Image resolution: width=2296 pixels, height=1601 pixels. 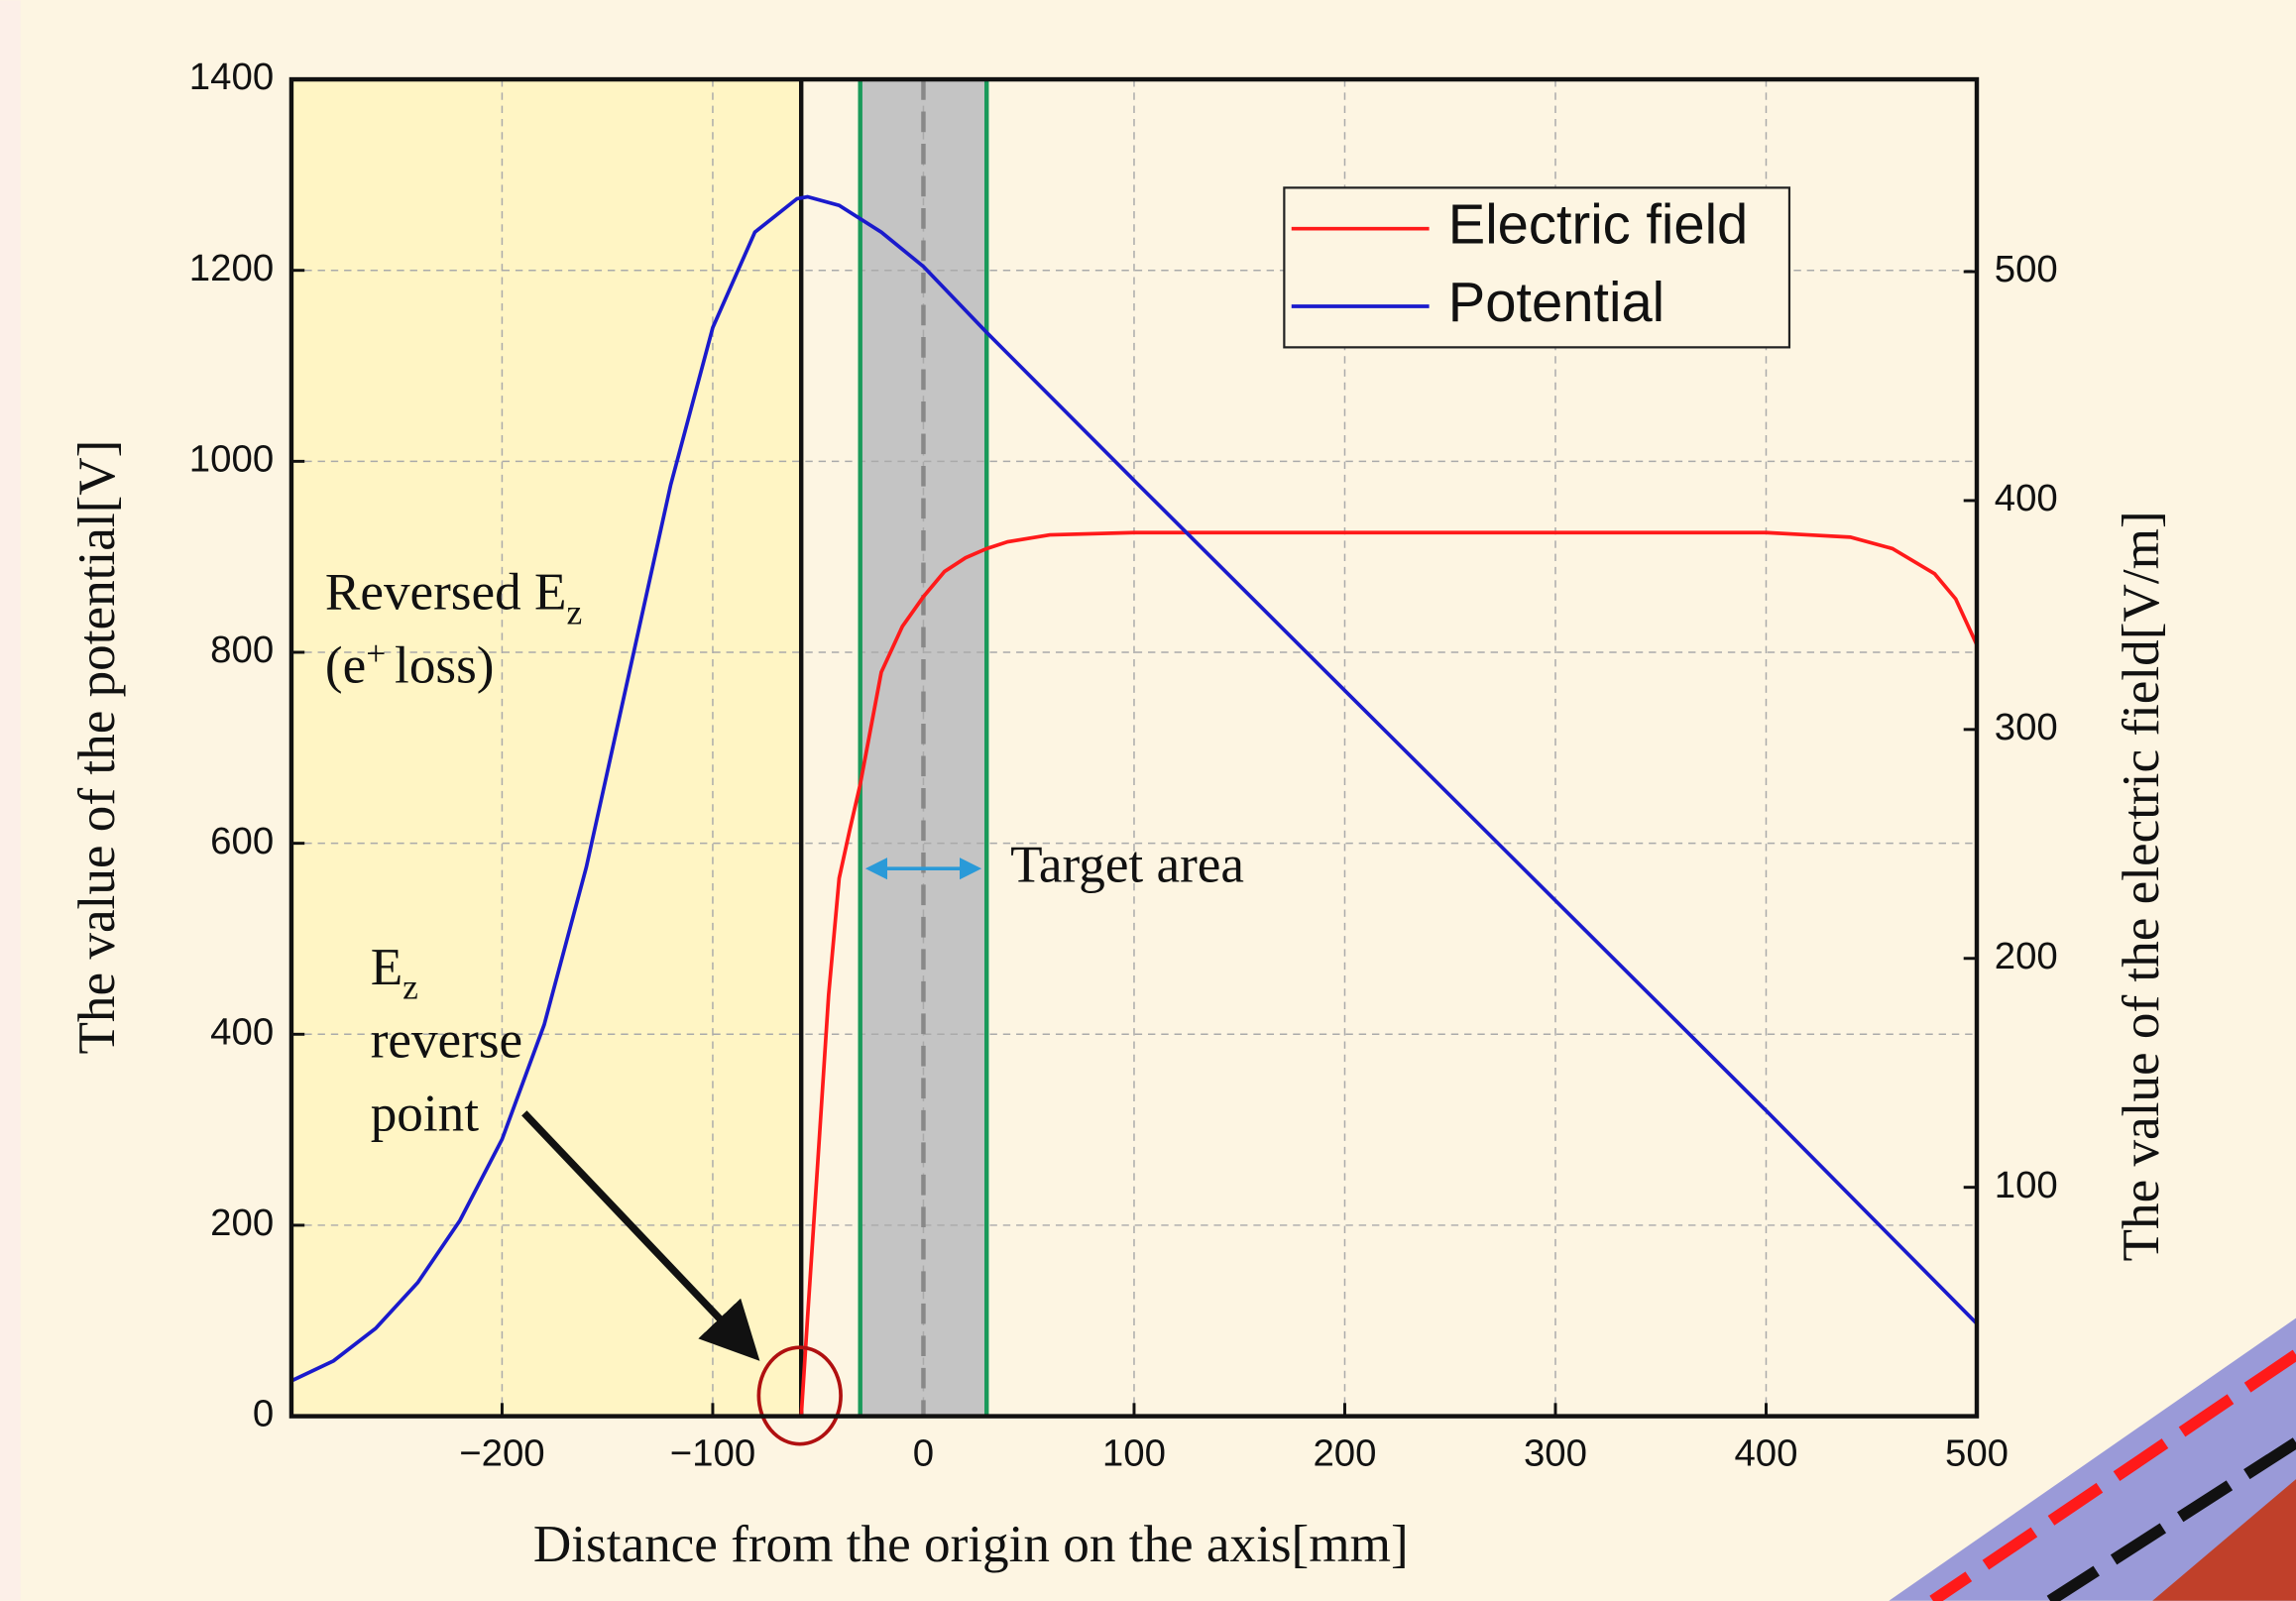 I want to click on annotation-superscript: +, so click(x=376, y=653).